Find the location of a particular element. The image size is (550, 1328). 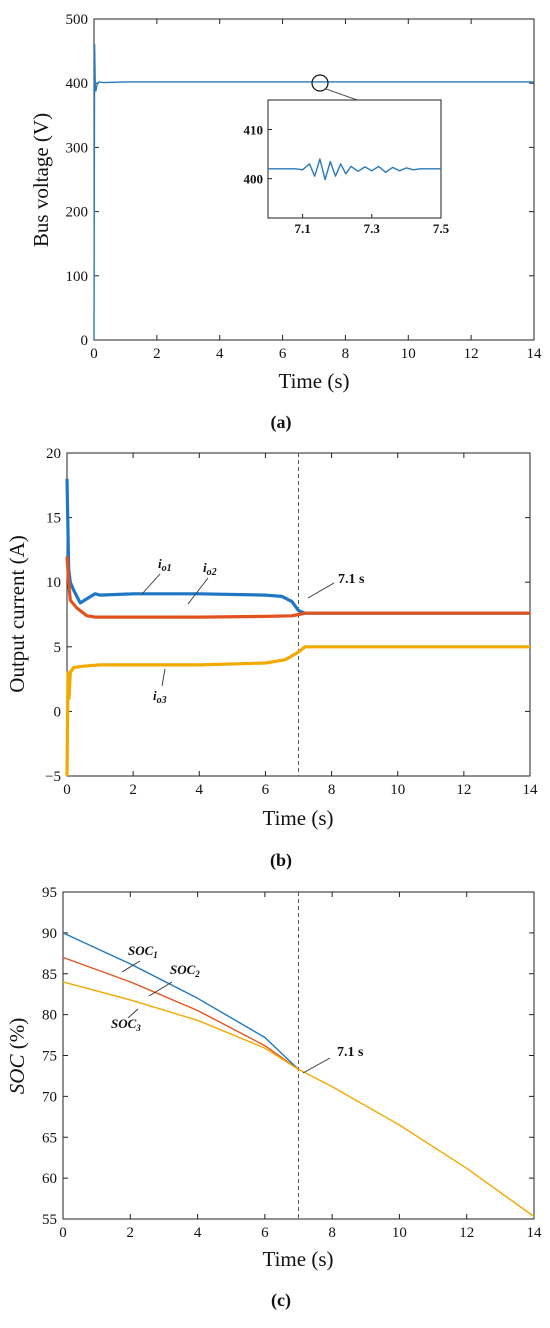

y-tick-label: 95 is located at coordinates (49, 893).